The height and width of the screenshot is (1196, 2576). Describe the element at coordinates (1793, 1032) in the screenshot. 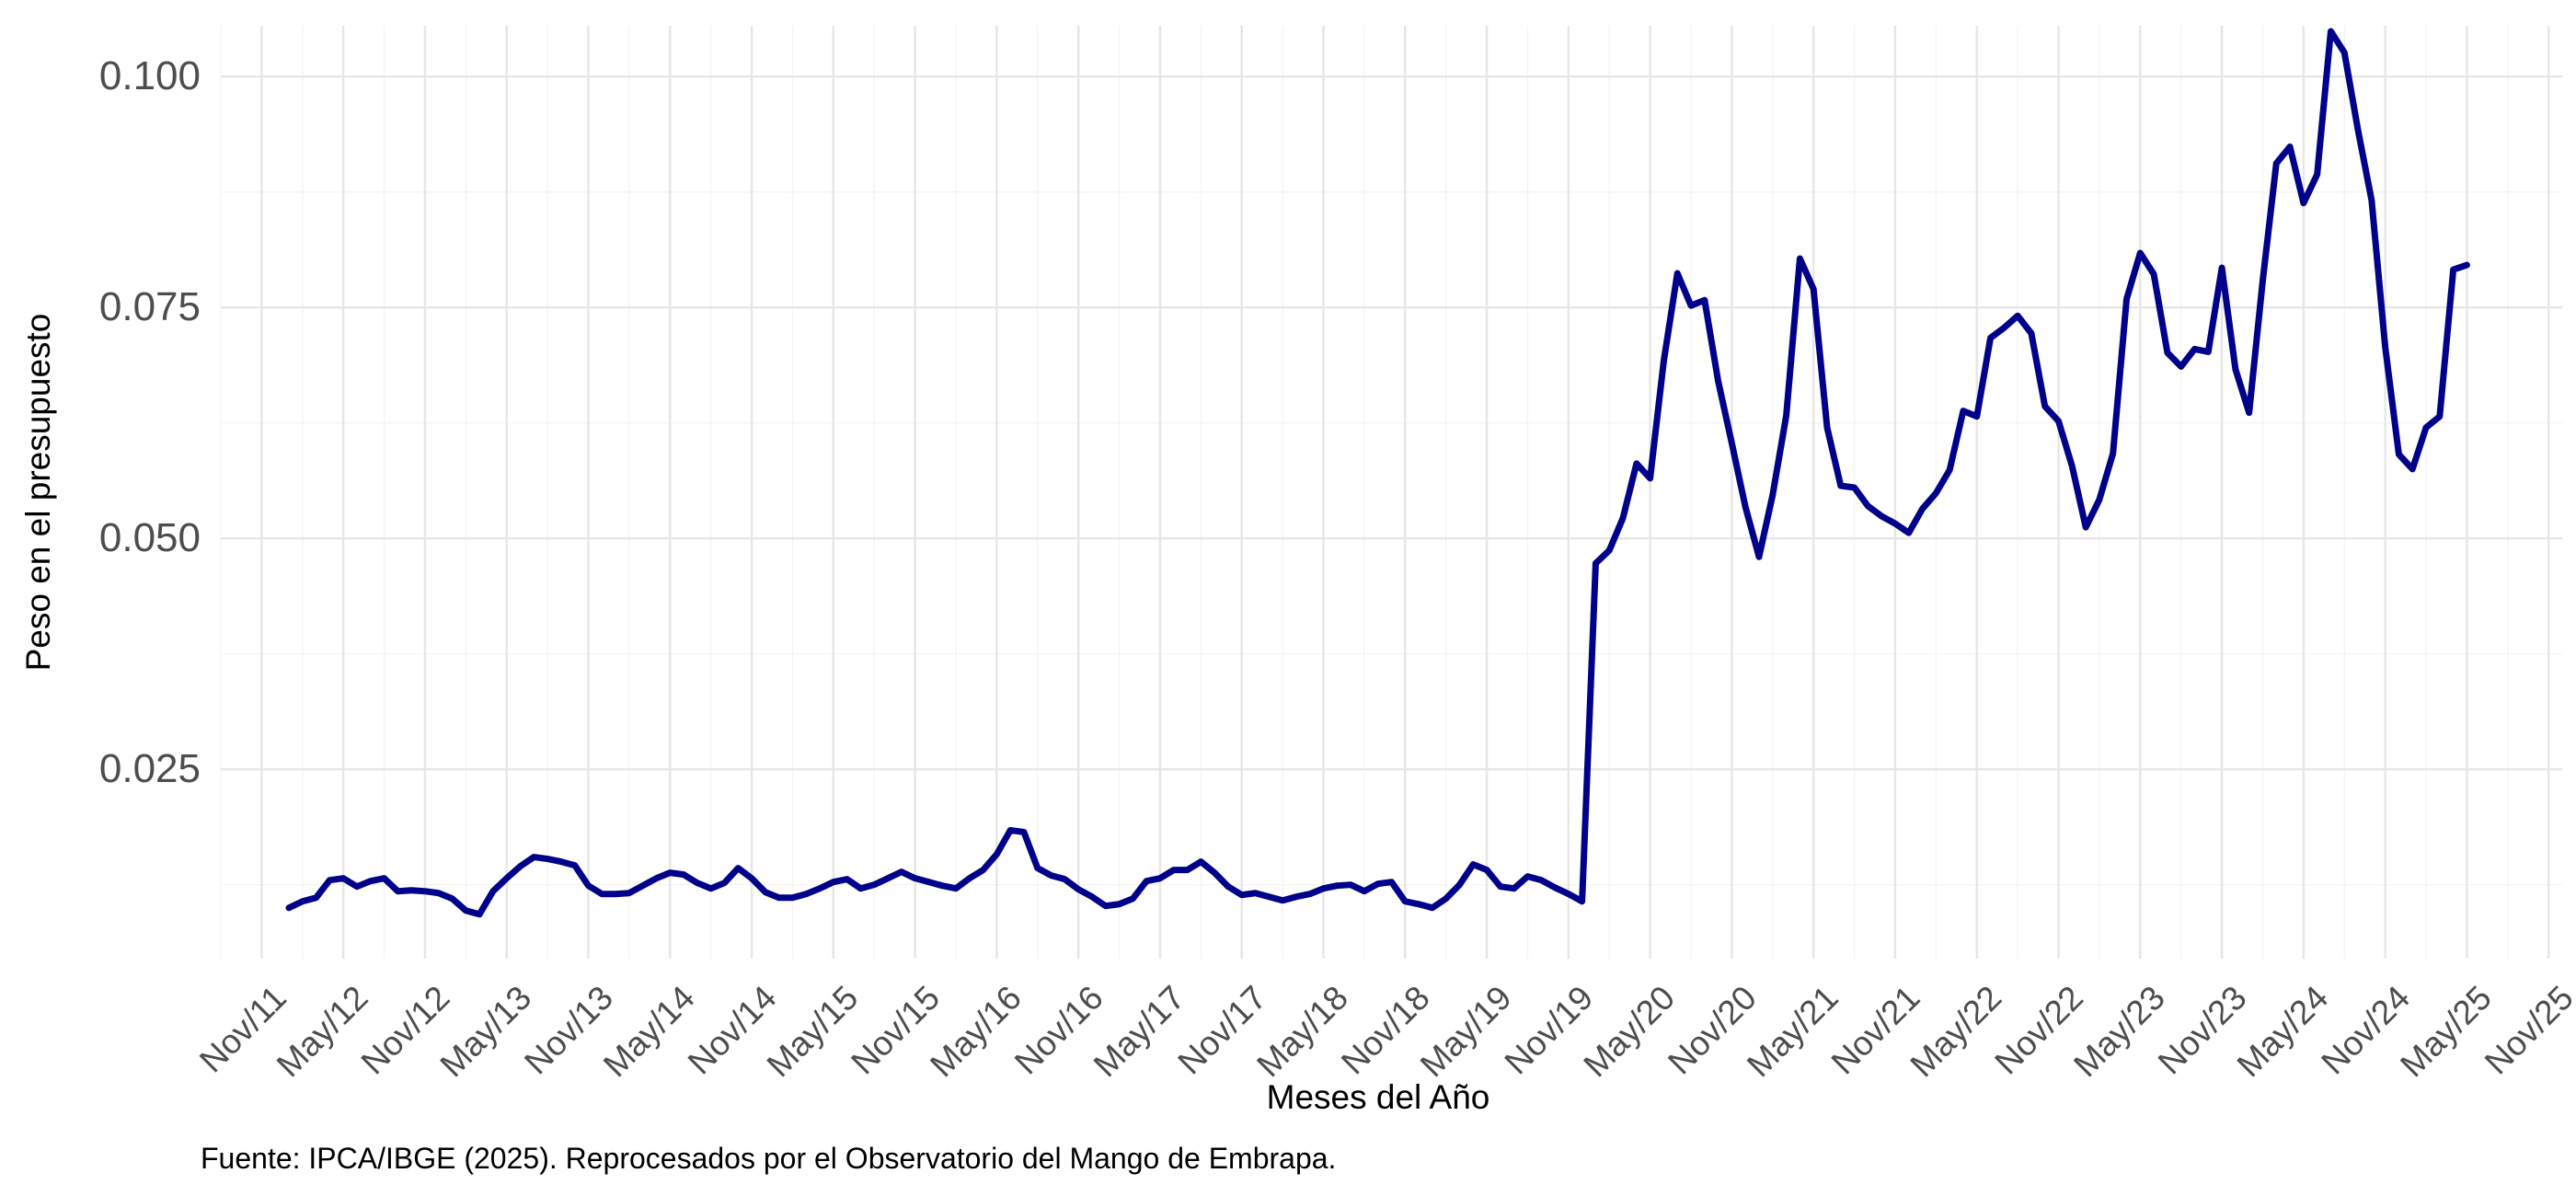

I see `x-tick-label: May/21` at that location.